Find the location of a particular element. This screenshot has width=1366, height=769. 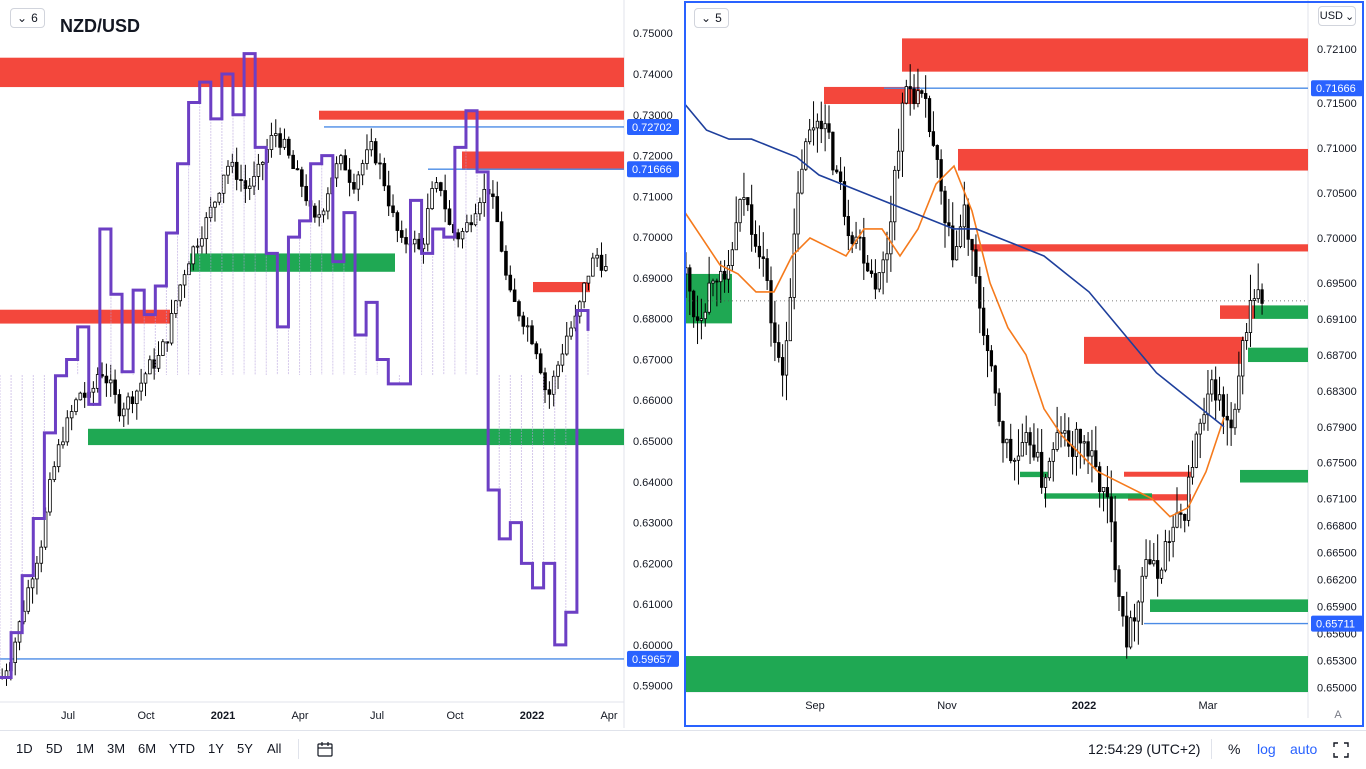

toolbar-divider is located at coordinates (298, 749).